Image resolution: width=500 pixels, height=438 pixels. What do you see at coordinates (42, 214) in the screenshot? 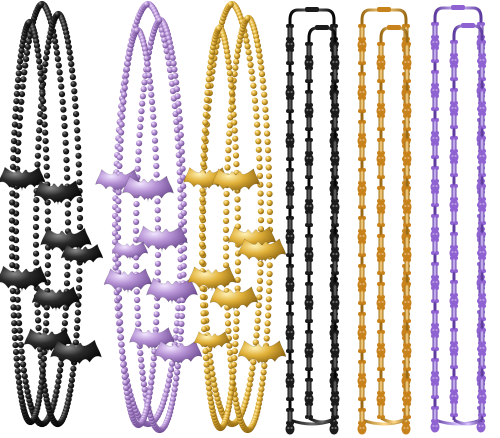
I see `black-bead-strand` at bounding box center [42, 214].